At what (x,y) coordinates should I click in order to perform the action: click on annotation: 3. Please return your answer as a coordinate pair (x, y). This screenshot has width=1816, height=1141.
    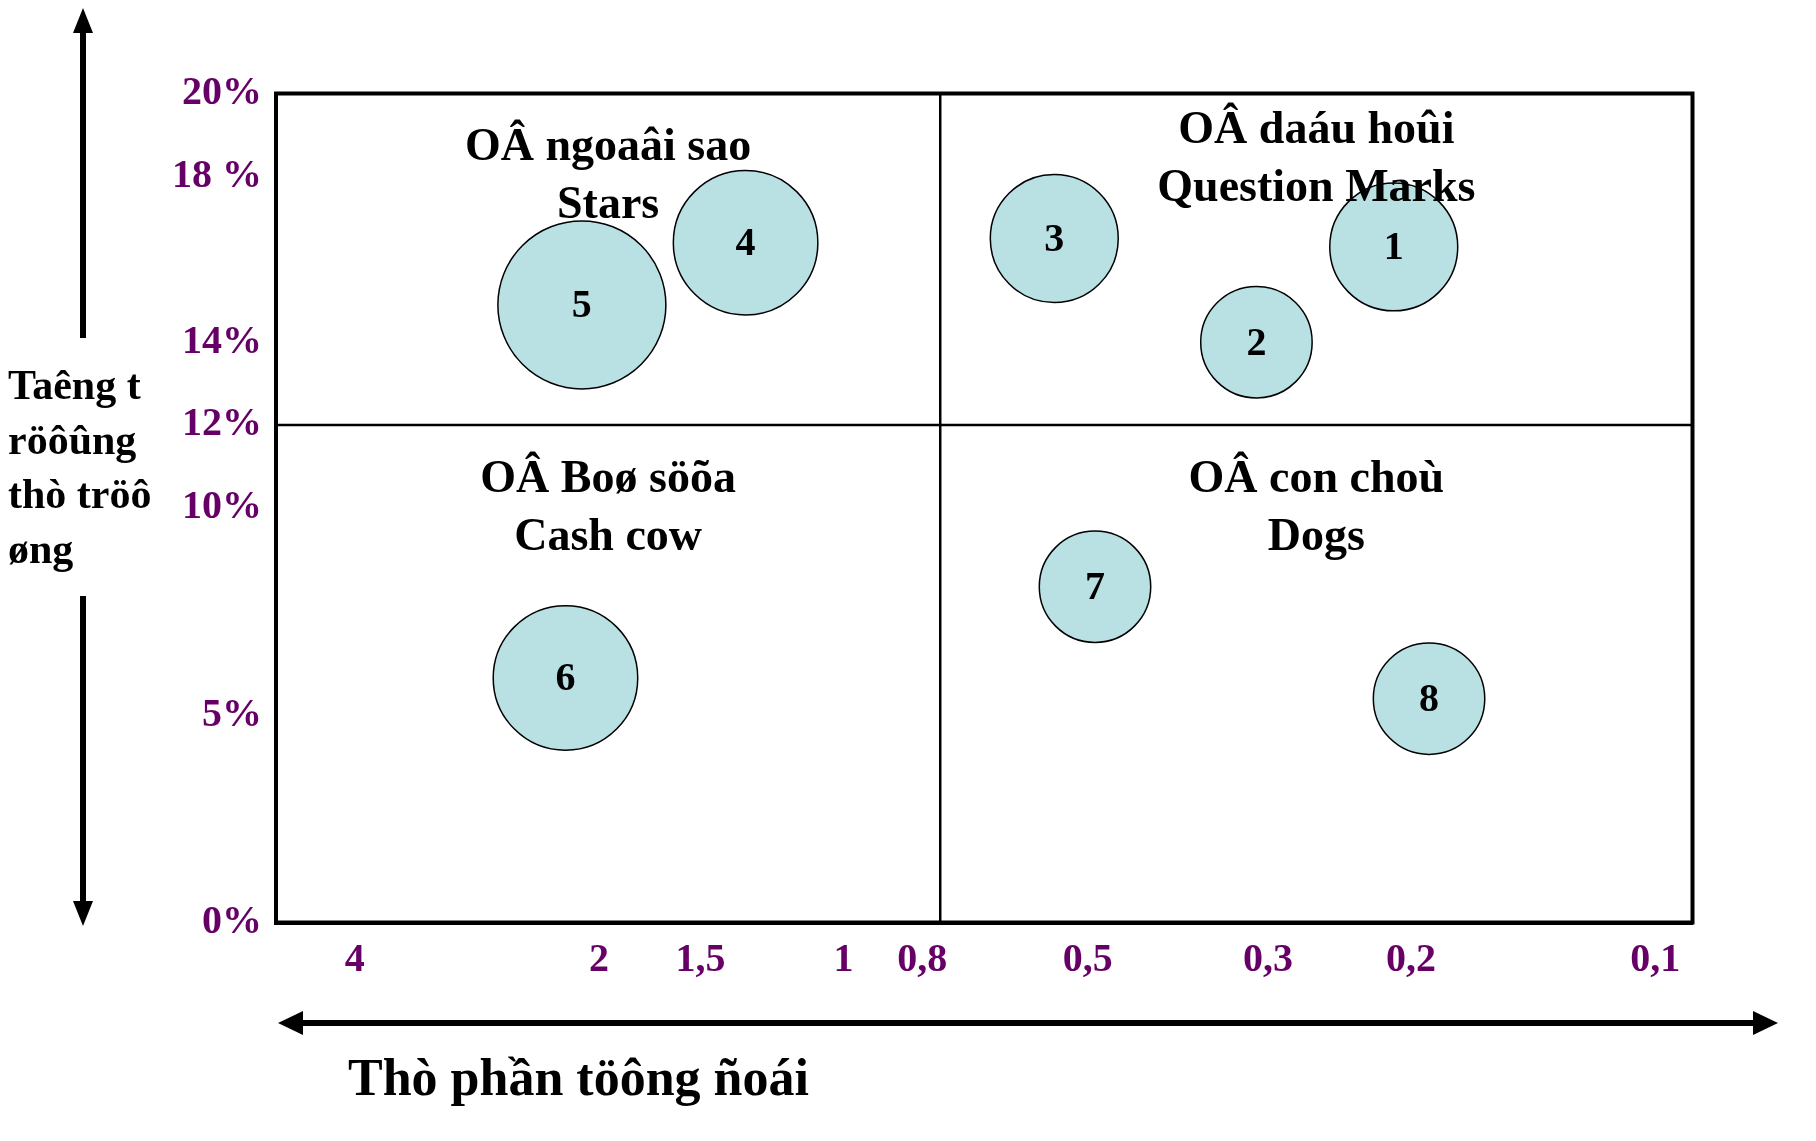
    Looking at the image, I should click on (1054, 237).